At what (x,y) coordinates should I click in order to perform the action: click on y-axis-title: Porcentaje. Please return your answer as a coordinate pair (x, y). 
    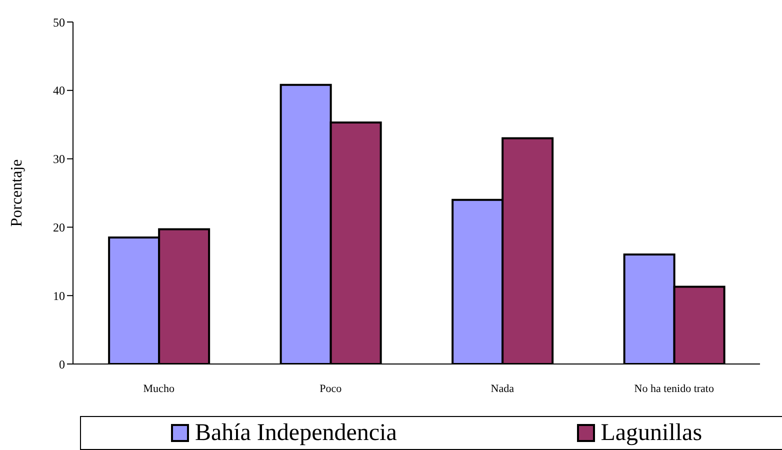
    Looking at the image, I should click on (17, 193).